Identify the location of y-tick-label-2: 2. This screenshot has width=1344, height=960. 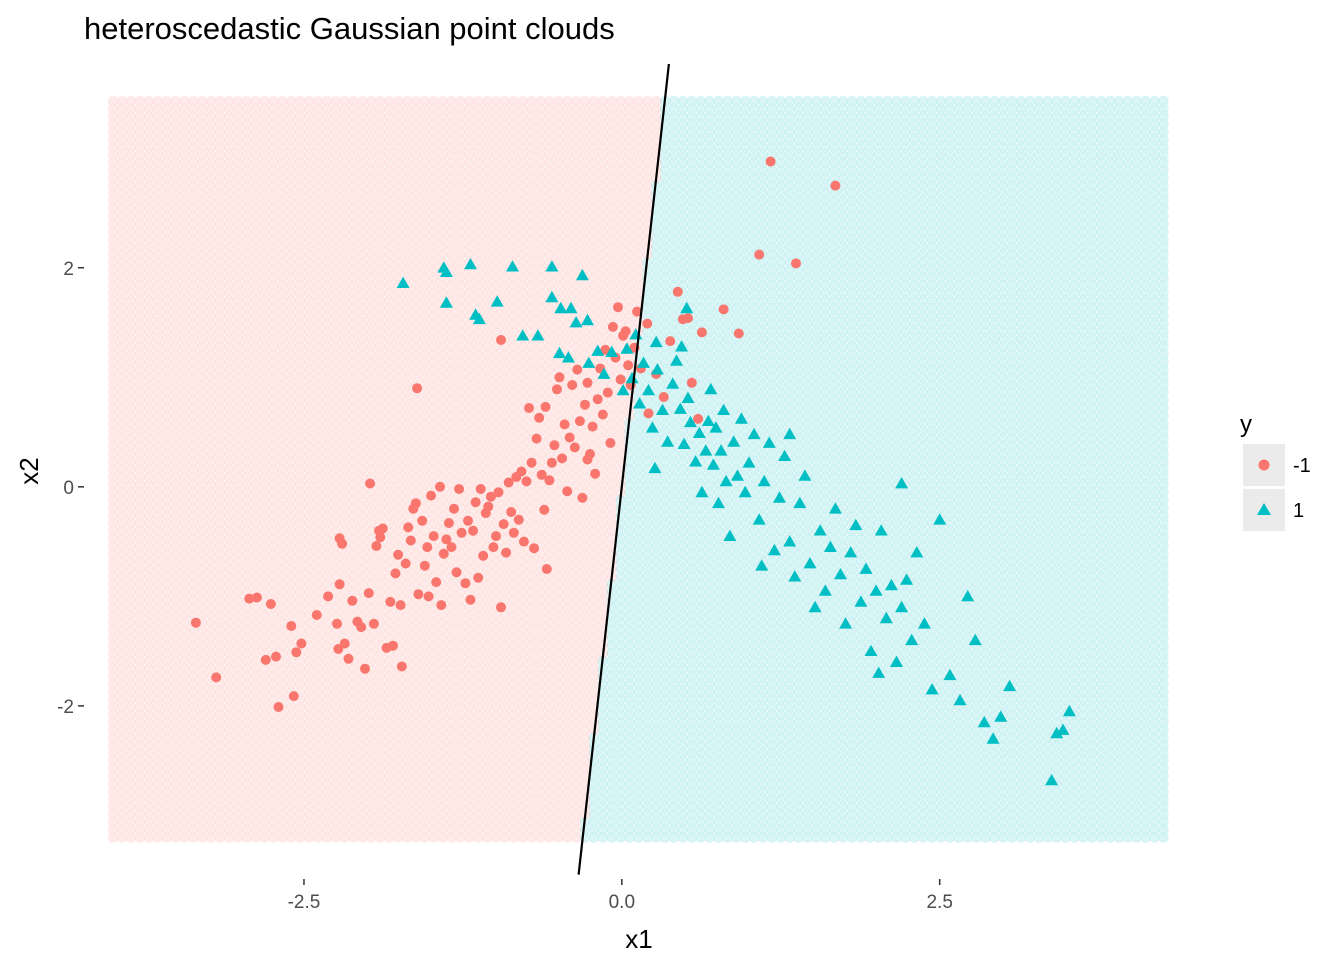
(68, 269).